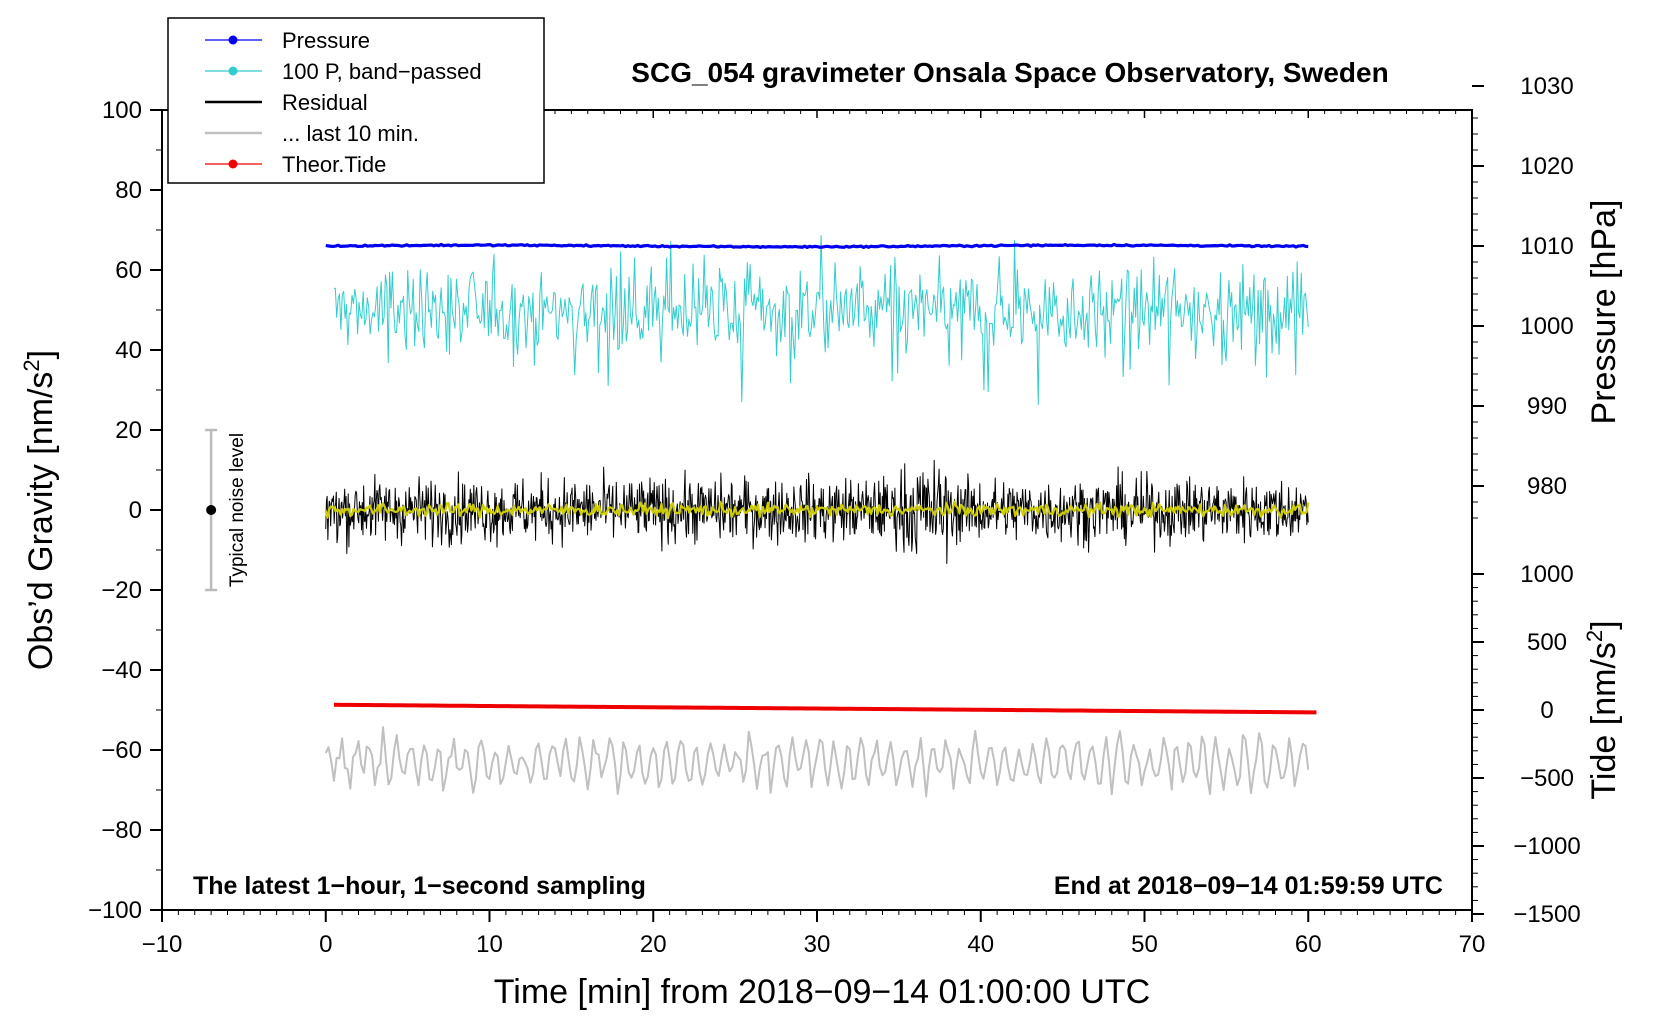 Image resolution: width=1660 pixels, height=1020 pixels. Describe the element at coordinates (825, 708) in the screenshot. I see `series-theoretical-tide` at that location.